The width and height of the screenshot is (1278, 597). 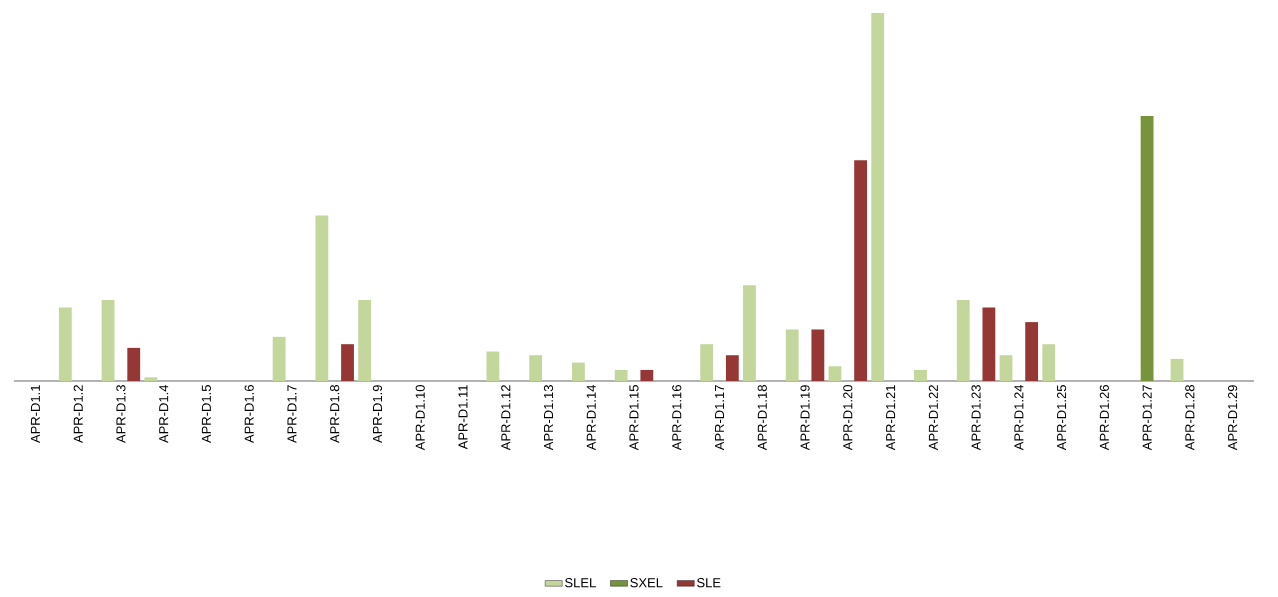 I want to click on x-tick-label: APR-D1.4, so click(x=164, y=414).